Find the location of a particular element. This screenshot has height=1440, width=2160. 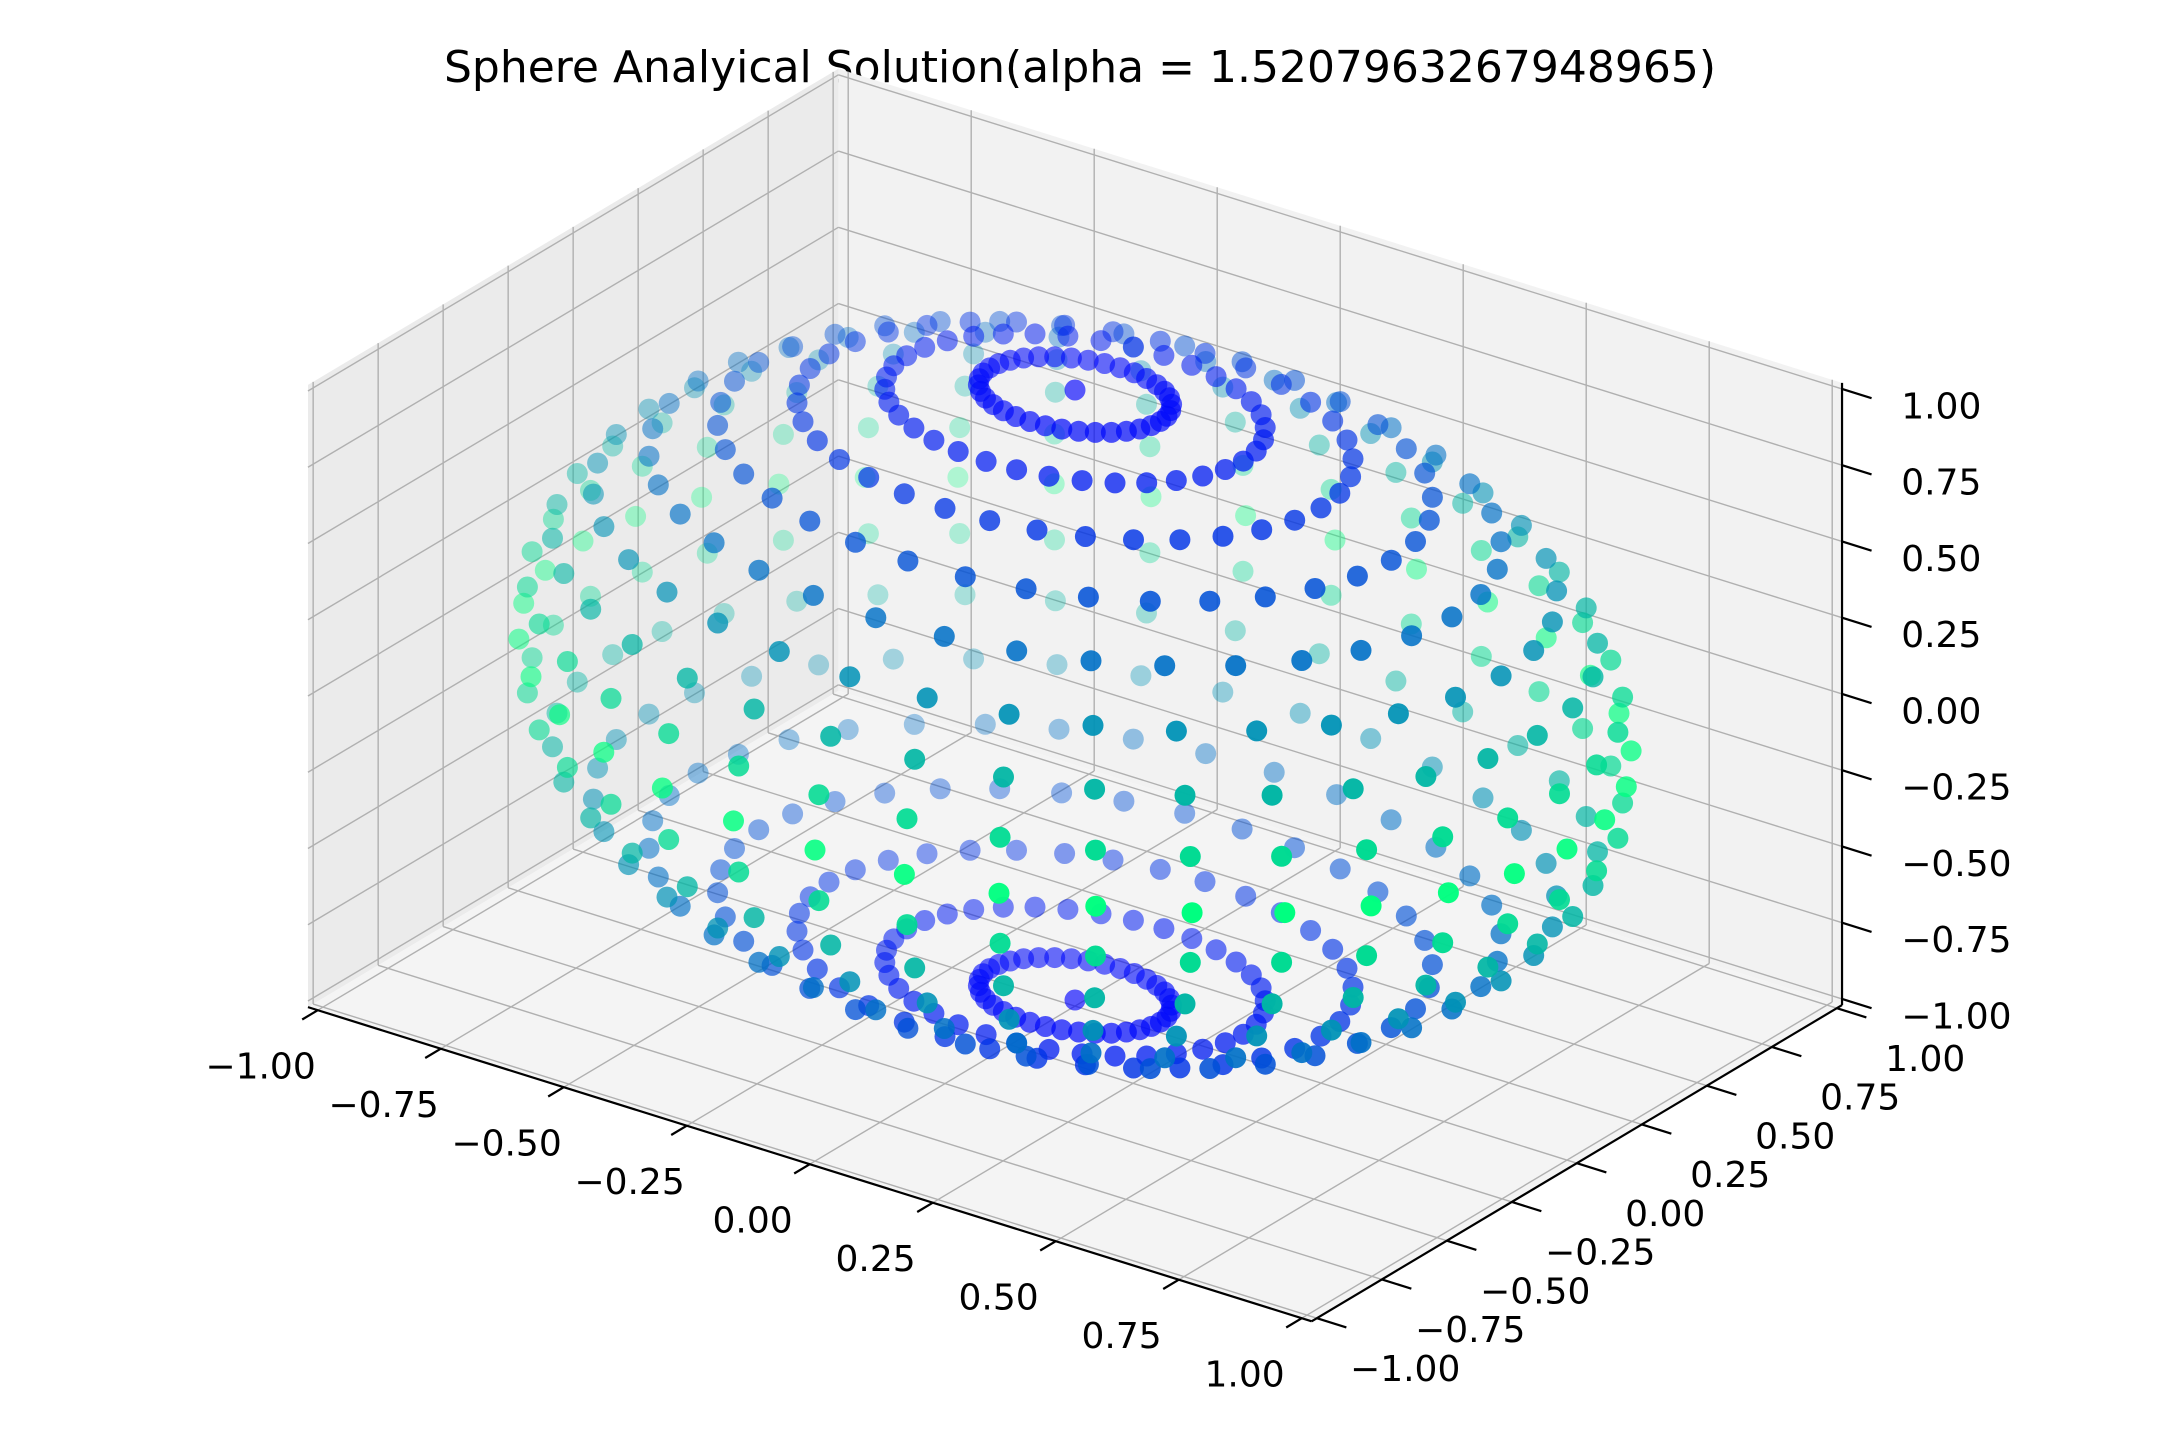

z-tick-label: −0.25 is located at coordinates (1956, 788).